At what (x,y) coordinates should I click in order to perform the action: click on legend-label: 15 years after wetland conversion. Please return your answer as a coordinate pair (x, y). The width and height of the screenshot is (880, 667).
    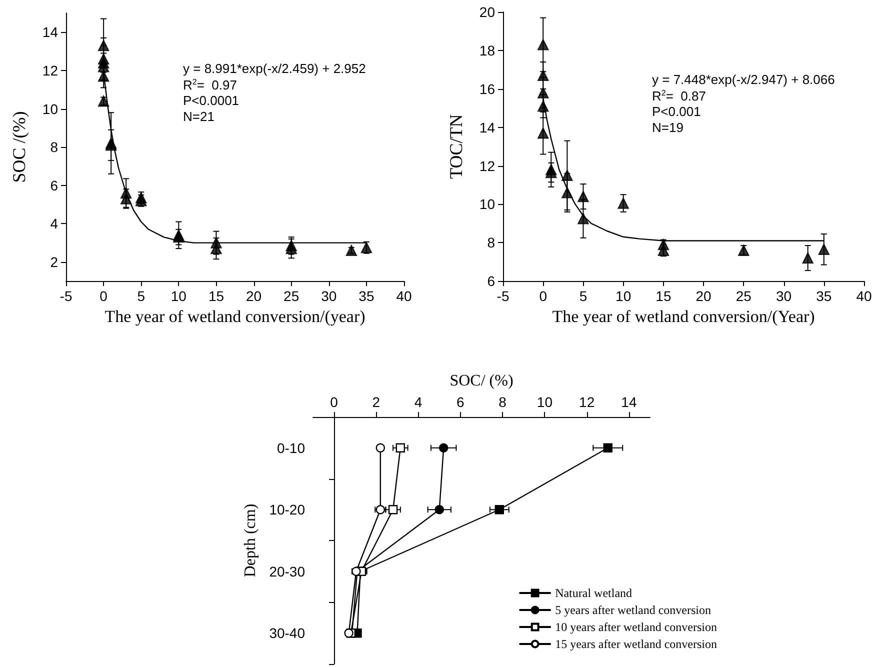
    Looking at the image, I should click on (636, 644).